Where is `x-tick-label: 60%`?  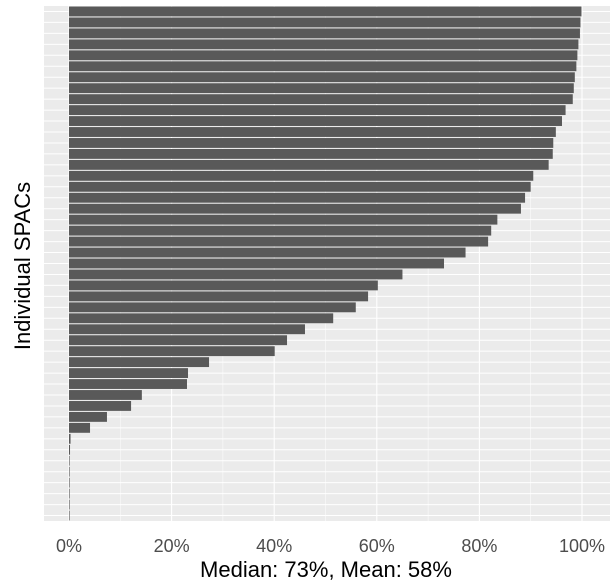 x-tick-label: 60% is located at coordinates (377, 546).